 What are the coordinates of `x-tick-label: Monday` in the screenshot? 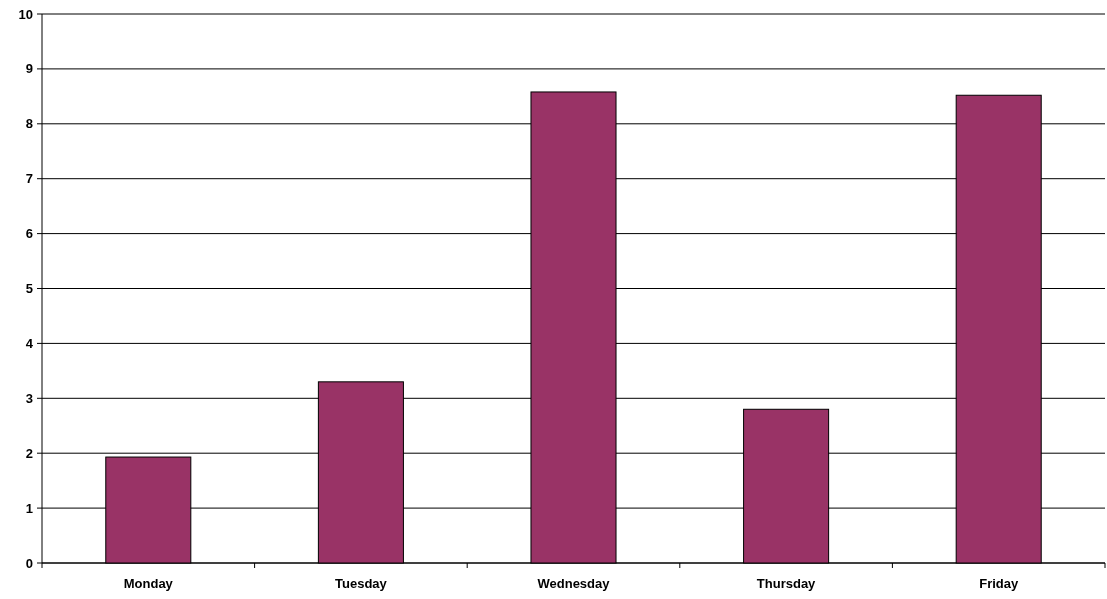 It's located at (148, 583).